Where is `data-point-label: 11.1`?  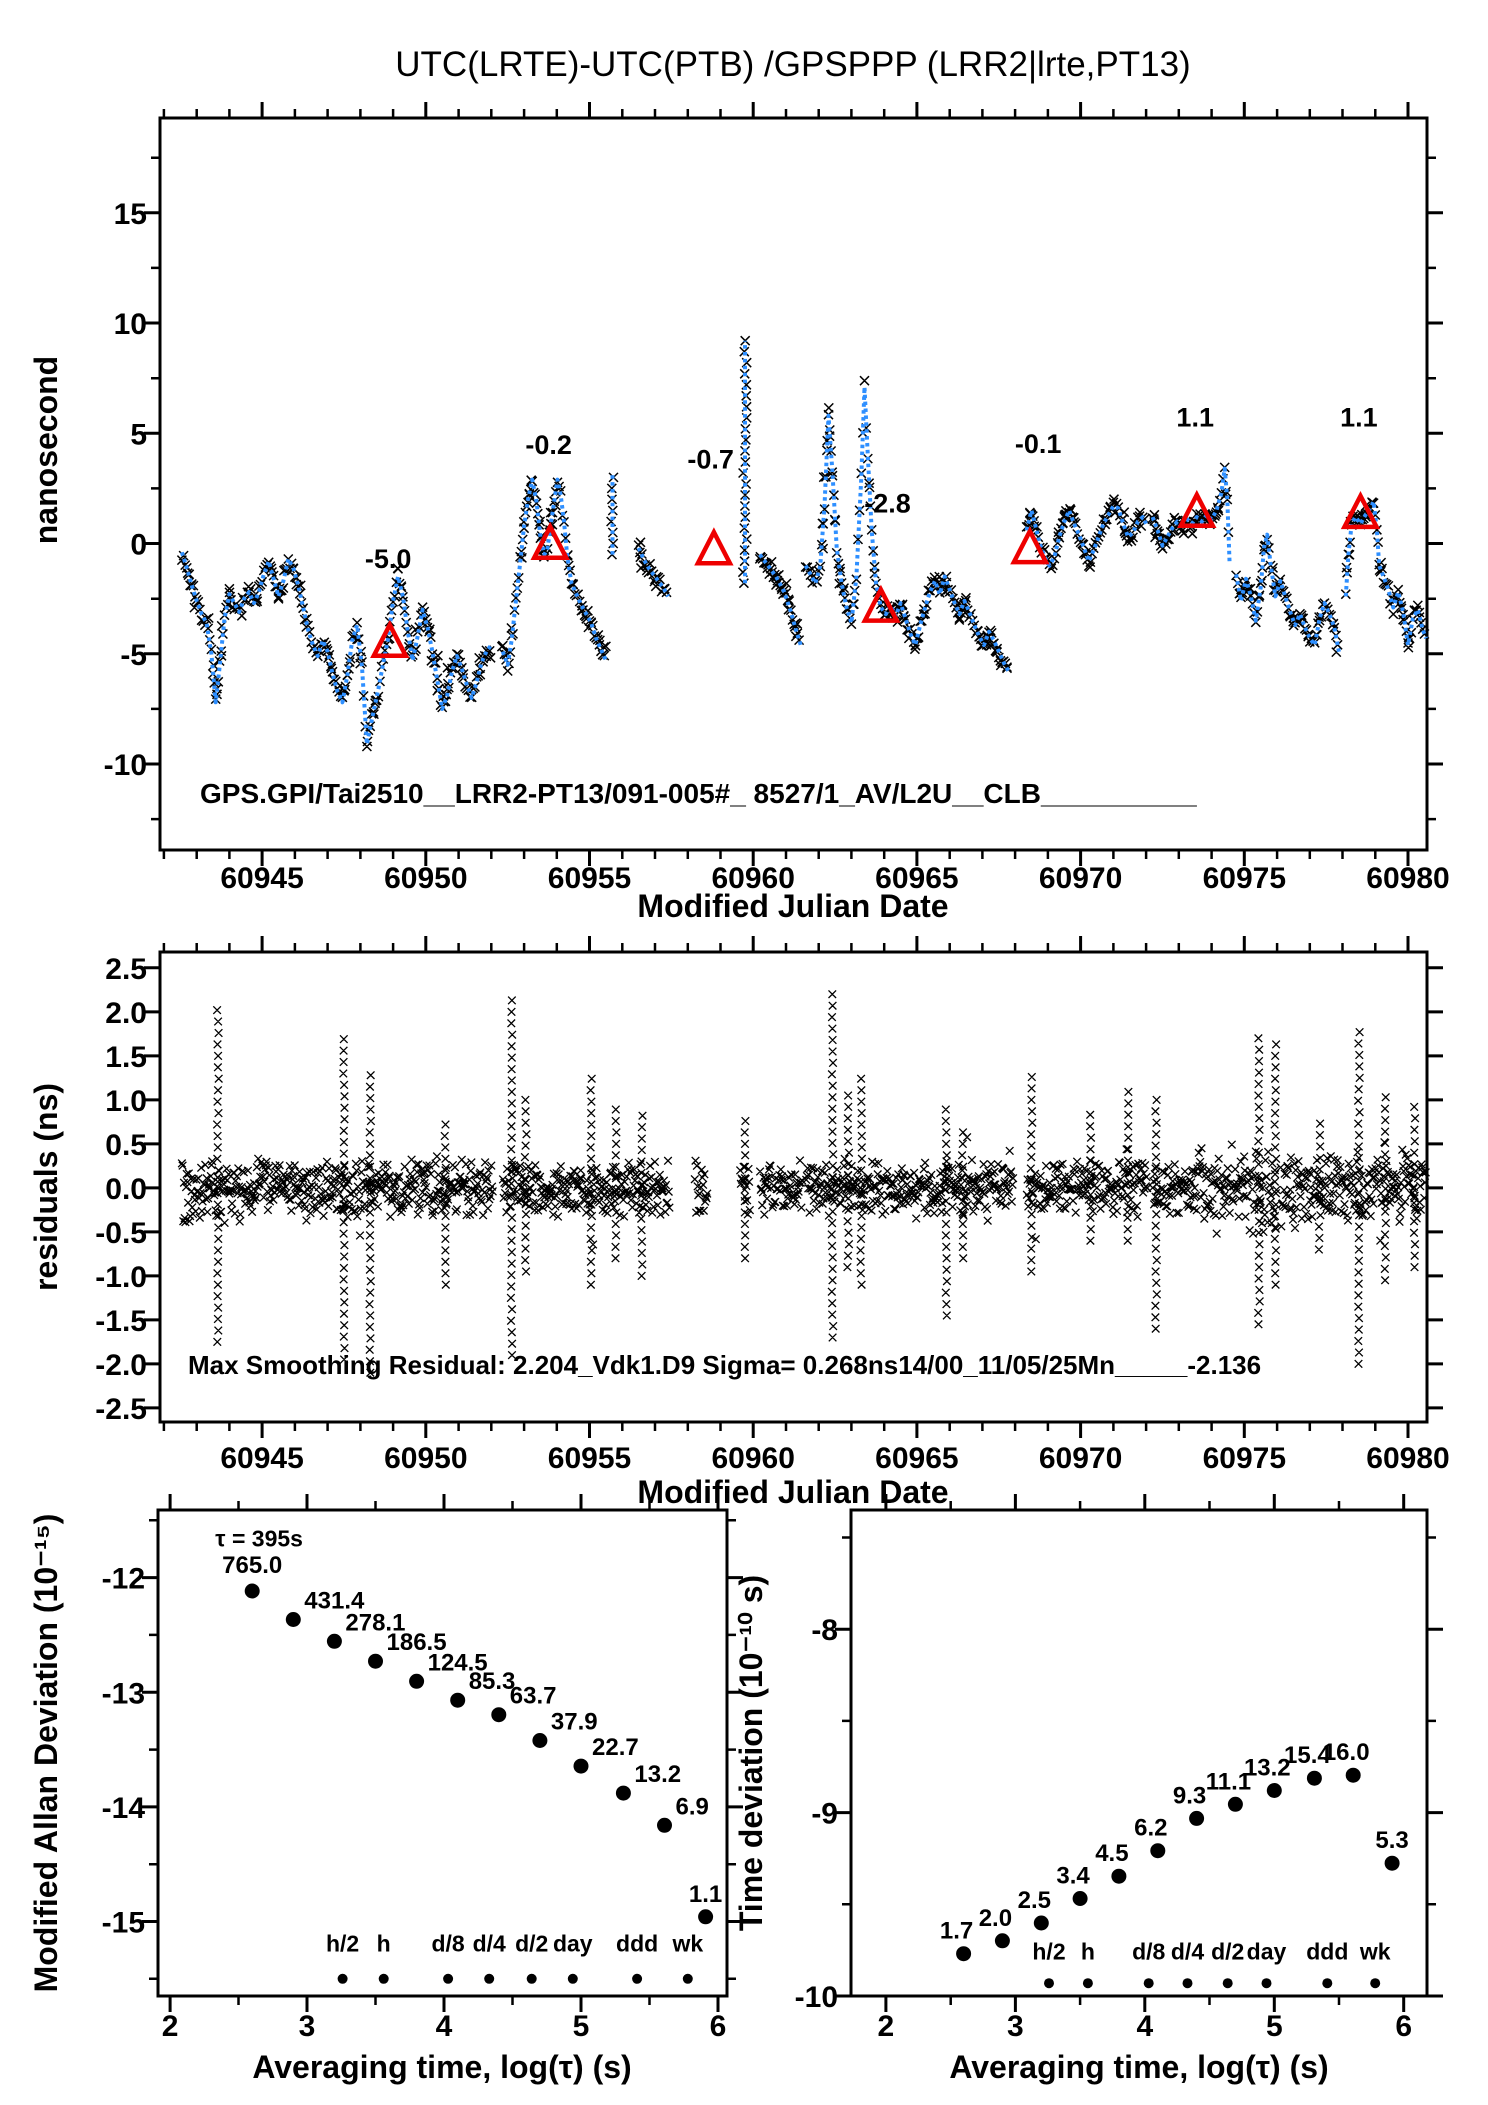 data-point-label: 11.1 is located at coordinates (1228, 1781).